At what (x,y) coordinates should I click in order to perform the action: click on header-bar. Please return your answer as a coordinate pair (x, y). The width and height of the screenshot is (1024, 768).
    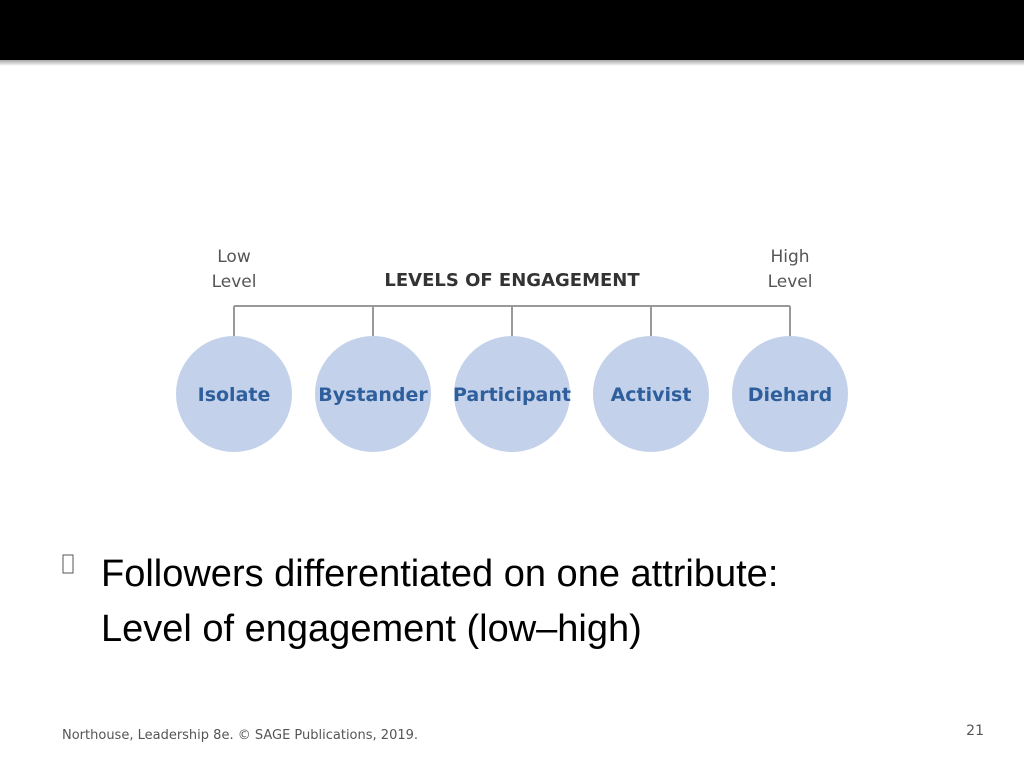
    Looking at the image, I should click on (512, 30).